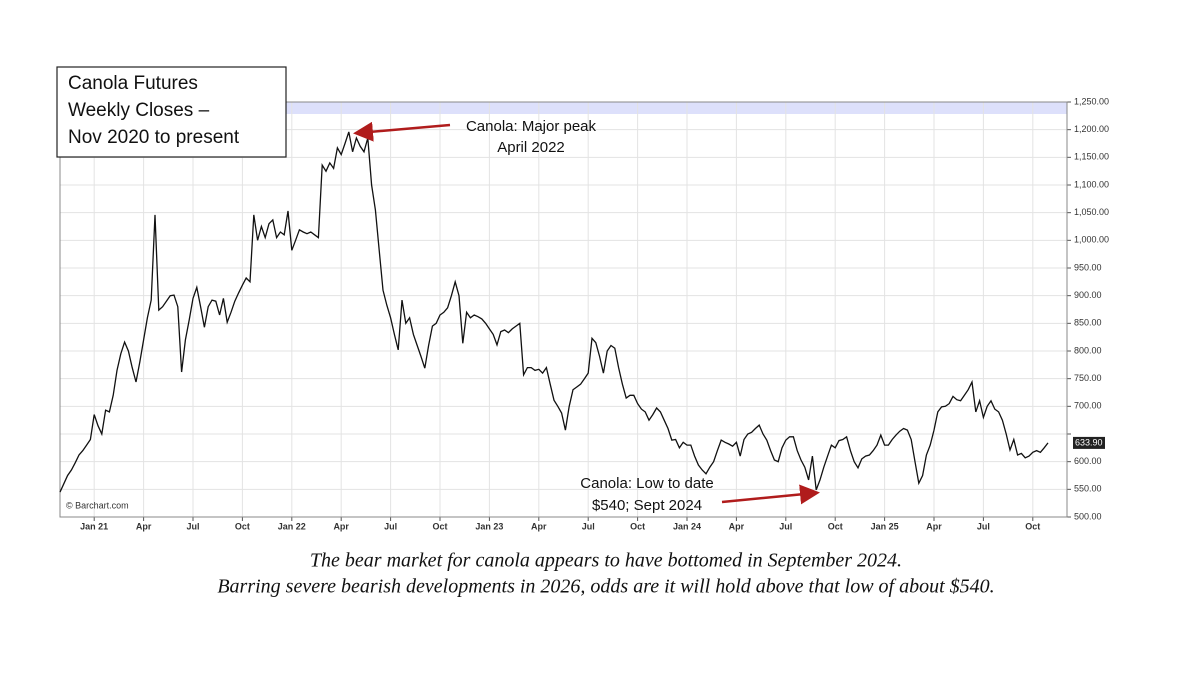  Describe the element at coordinates (647, 505) in the screenshot. I see `annotation: $540; Sept 2024` at that location.